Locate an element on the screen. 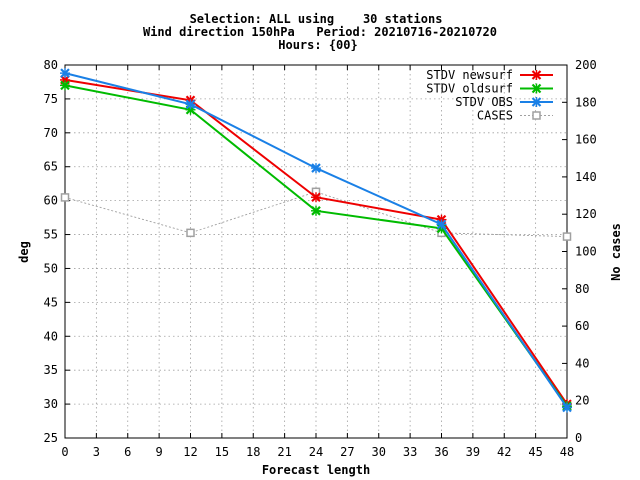  x-tick-label: 21 is located at coordinates (284, 452).